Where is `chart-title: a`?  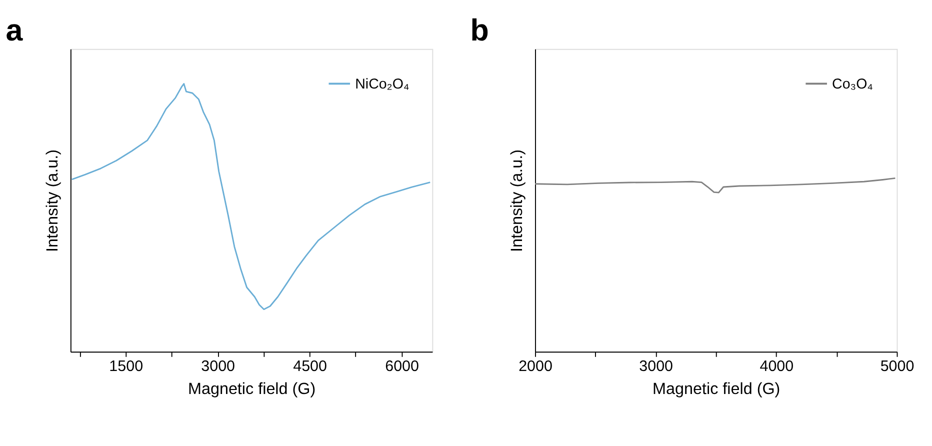
chart-title: a is located at coordinates (15, 30).